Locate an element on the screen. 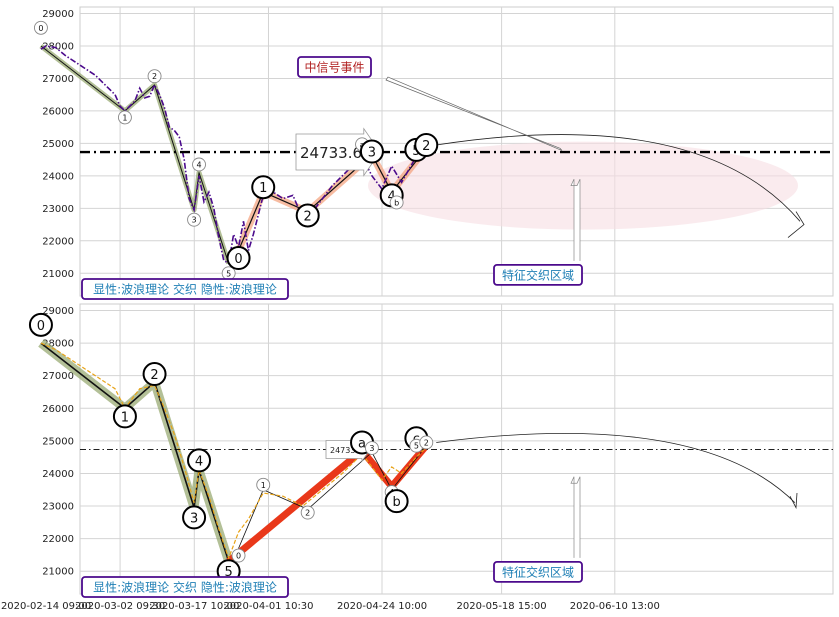 The height and width of the screenshot is (617, 839). sub-wave-line is located at coordinates (332, 199).